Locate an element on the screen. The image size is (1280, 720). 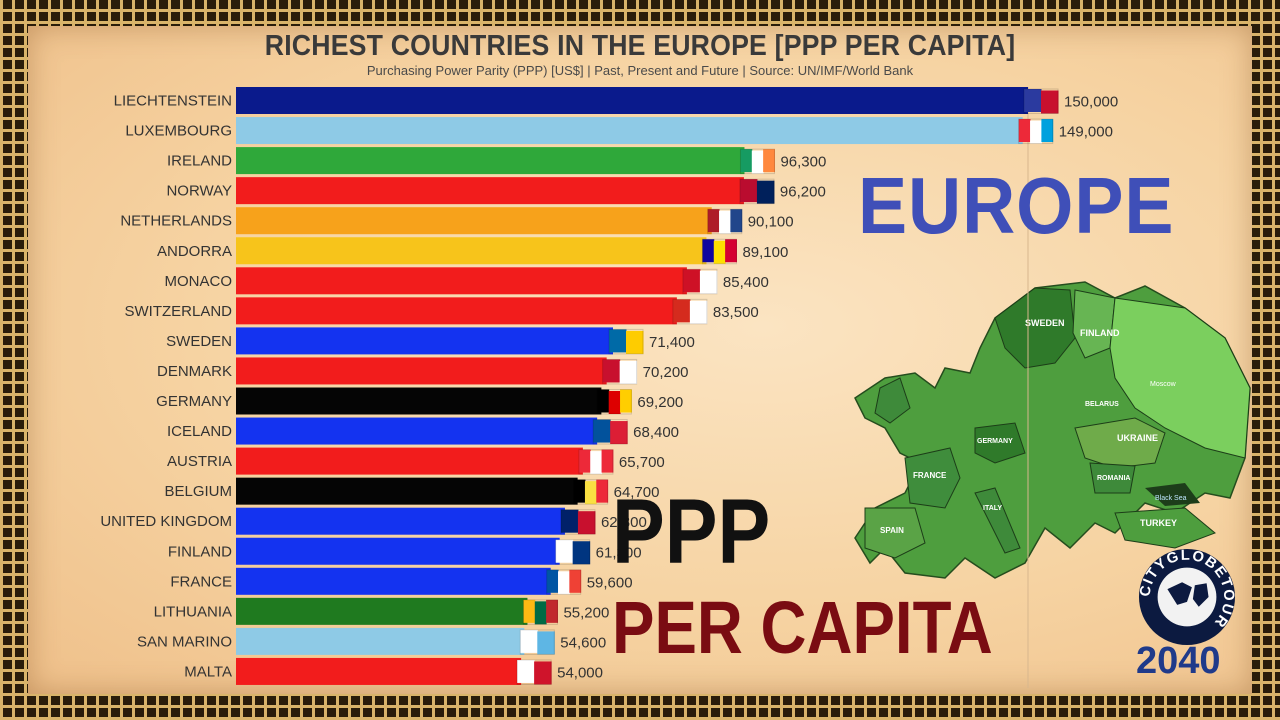
value-label: 90,100 is located at coordinates (771, 222).